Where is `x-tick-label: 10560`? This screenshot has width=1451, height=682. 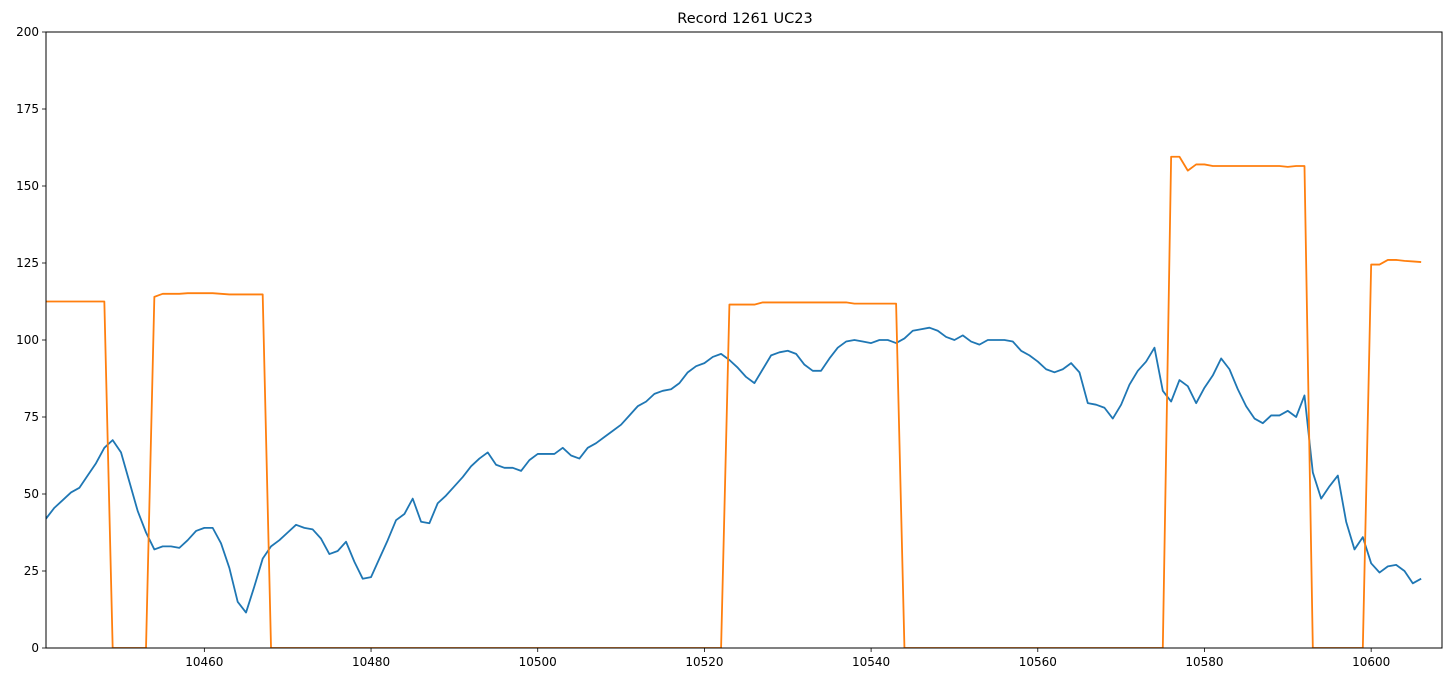
x-tick-label: 10560 is located at coordinates (1038, 662).